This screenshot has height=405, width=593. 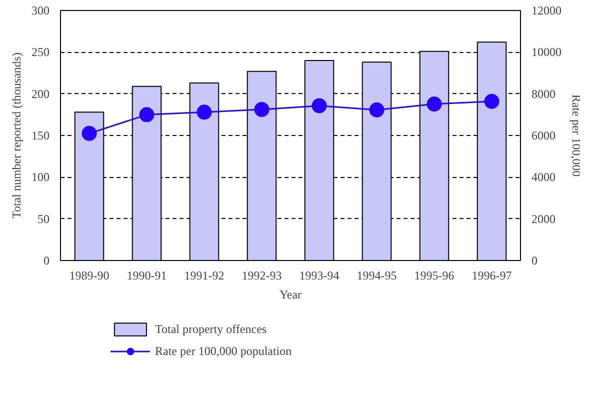 What do you see at coordinates (204, 275) in the screenshot?
I see `x-tick-label: 1991-92` at bounding box center [204, 275].